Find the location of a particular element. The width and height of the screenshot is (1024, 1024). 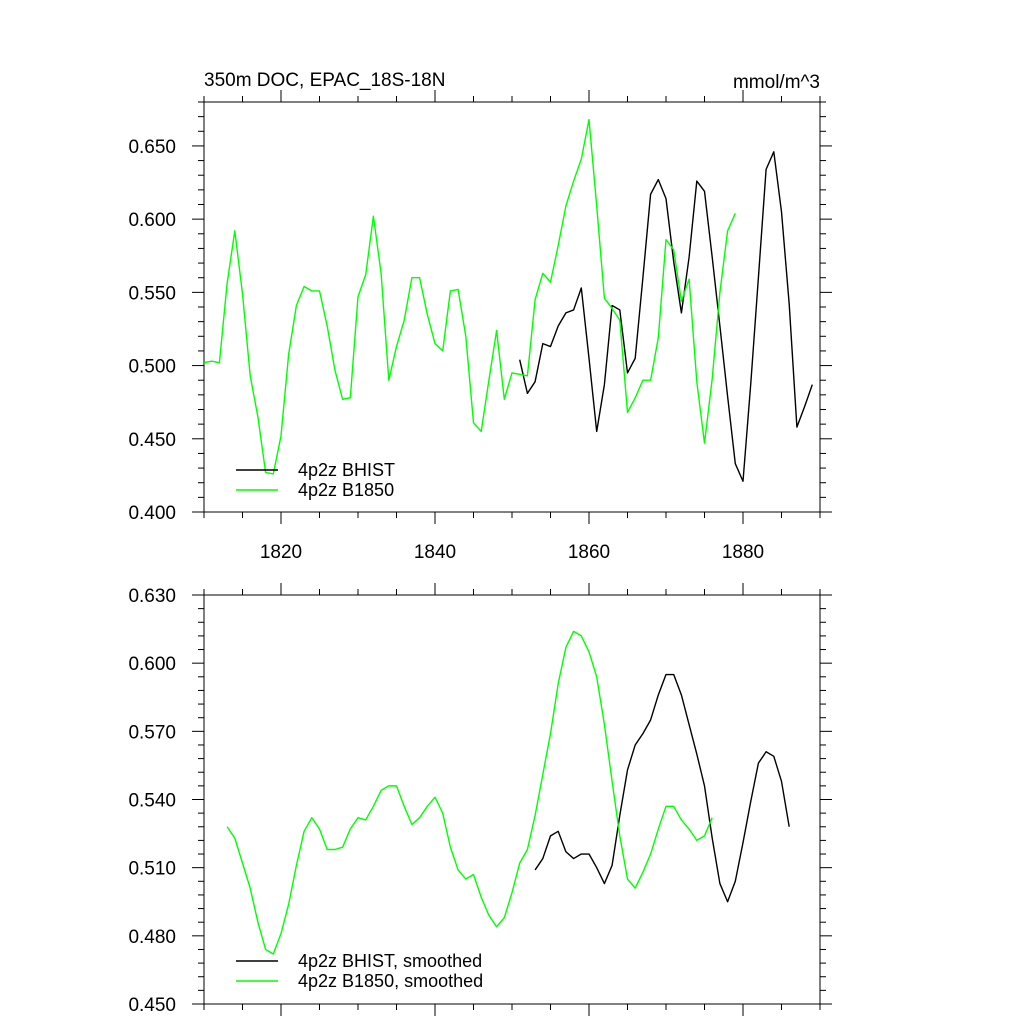

chart-title: 350m DOC, EPAC_18S-18N is located at coordinates (324, 80).